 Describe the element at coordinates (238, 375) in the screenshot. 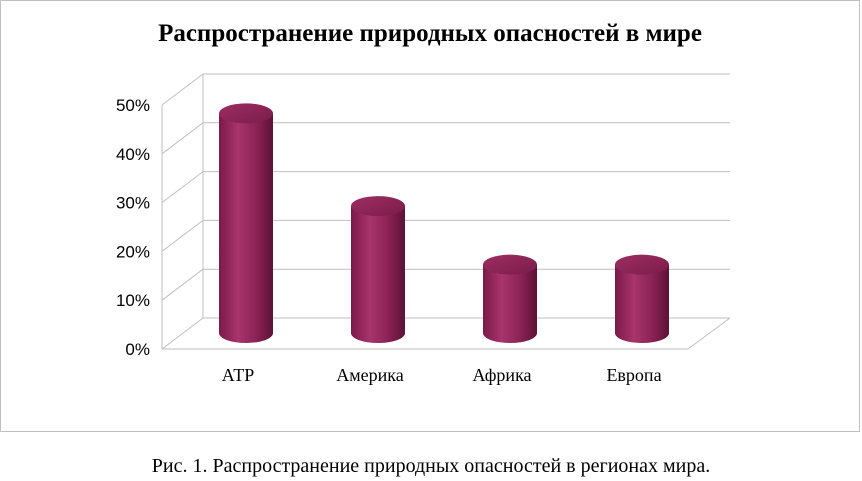

I see `x-category-label: АТР` at that location.